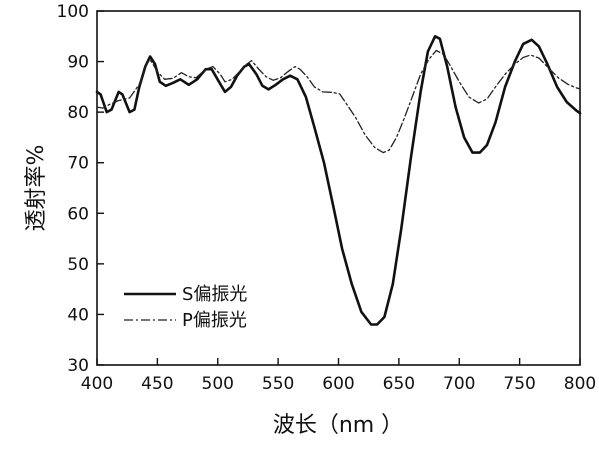  I want to click on y-tick-label: 50, so click(78, 265).